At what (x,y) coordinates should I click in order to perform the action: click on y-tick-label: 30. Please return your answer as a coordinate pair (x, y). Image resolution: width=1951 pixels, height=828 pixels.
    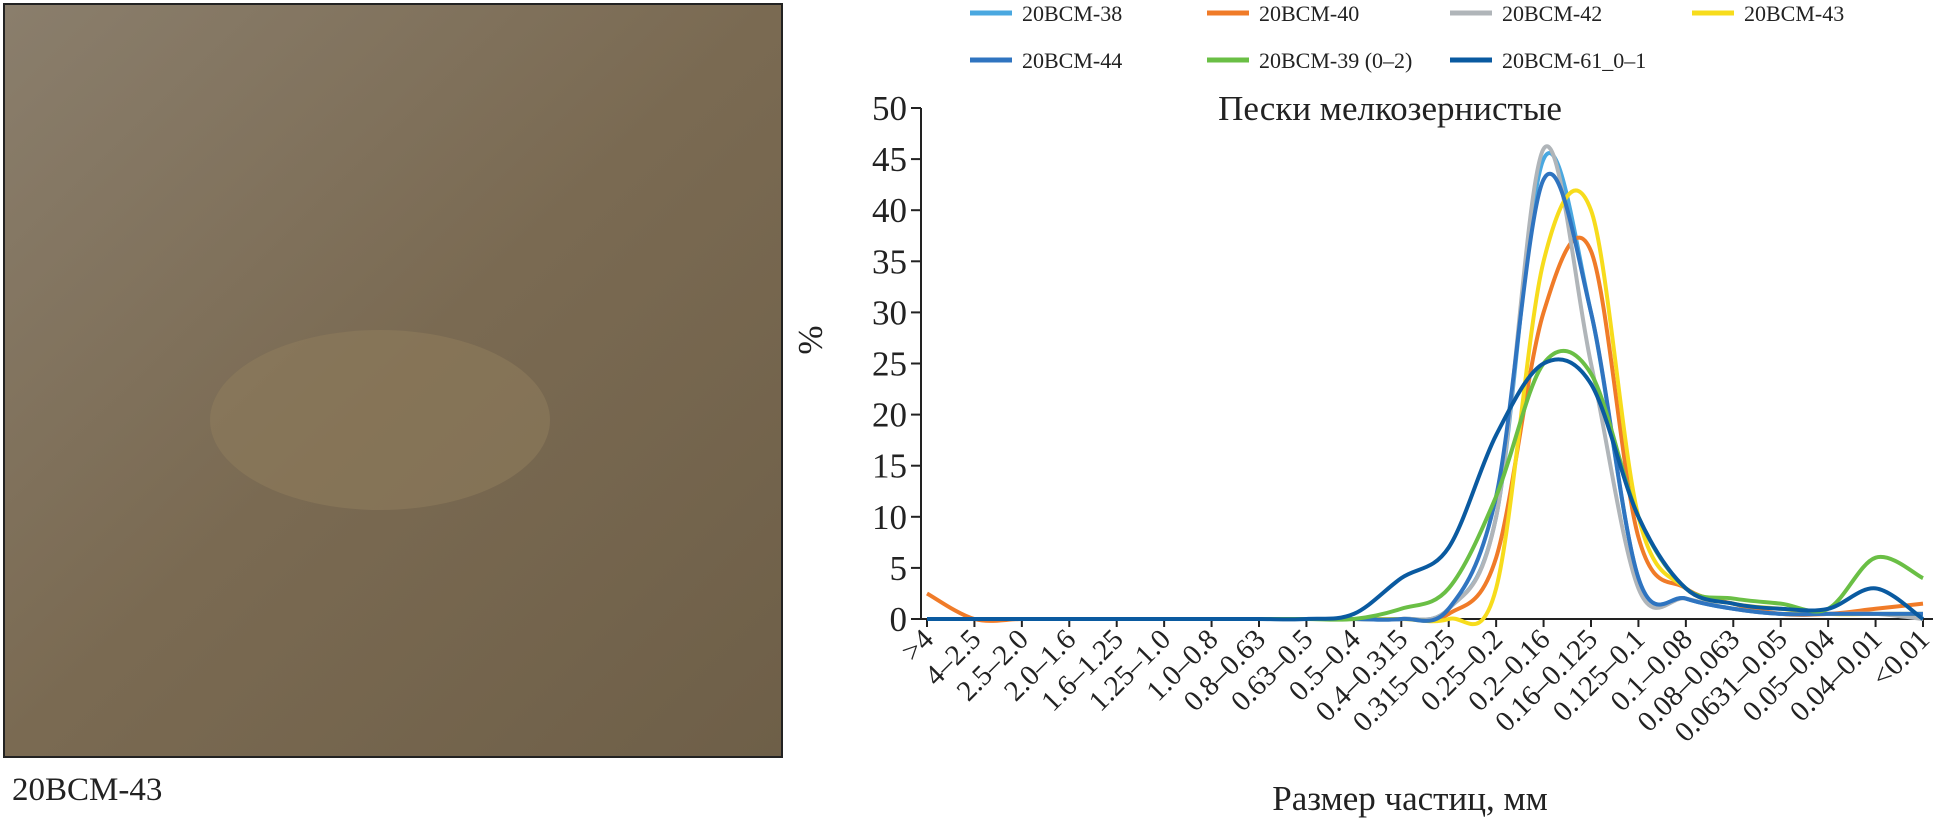
    Looking at the image, I should click on (889, 312).